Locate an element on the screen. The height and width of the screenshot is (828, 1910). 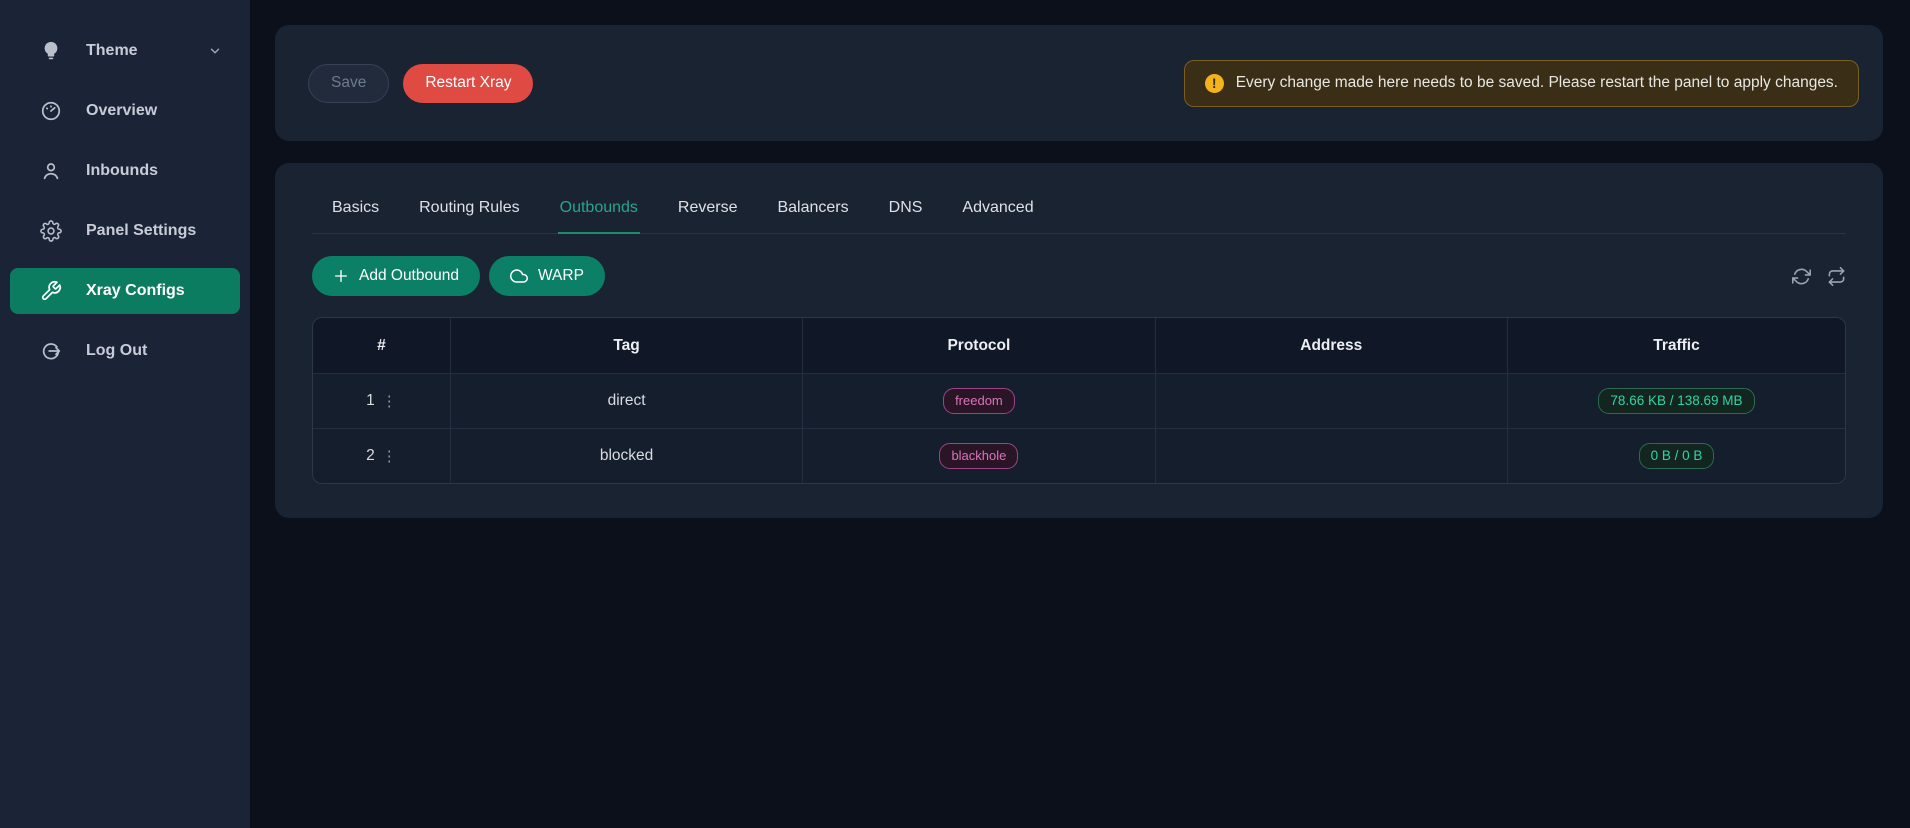
row-index: 2 is located at coordinates (370, 455).